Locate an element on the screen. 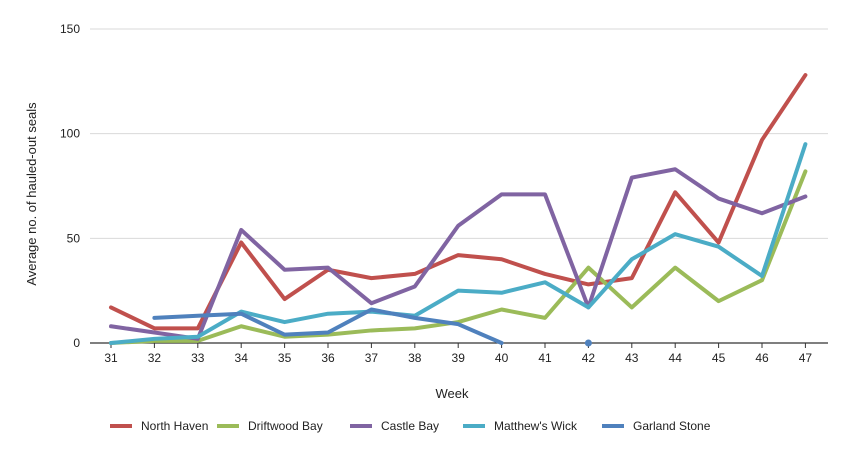 The width and height of the screenshot is (850, 459). x-tick-label: 40 is located at coordinates (502, 358).